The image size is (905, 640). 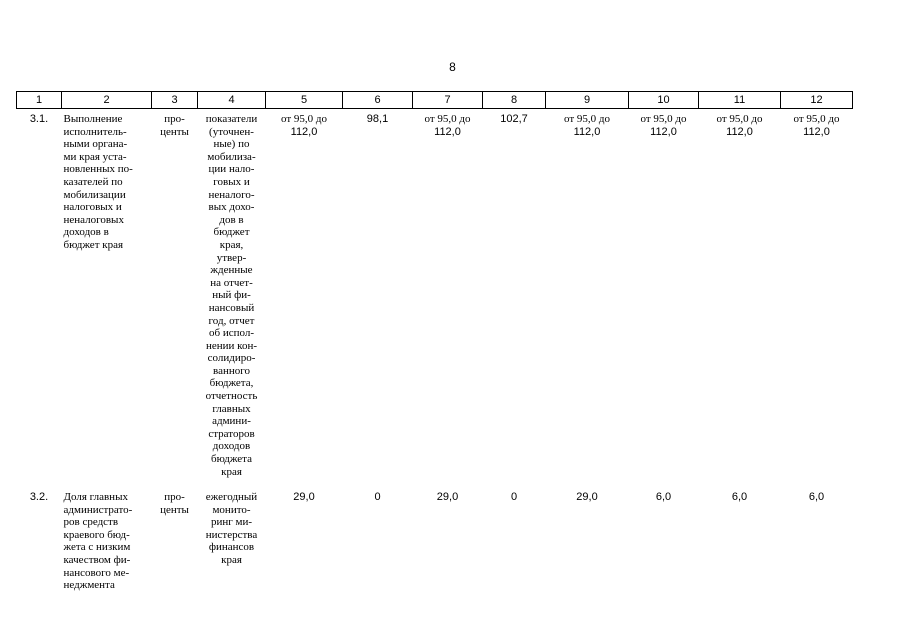 I want to click on column-header-12: 12, so click(x=816, y=100).